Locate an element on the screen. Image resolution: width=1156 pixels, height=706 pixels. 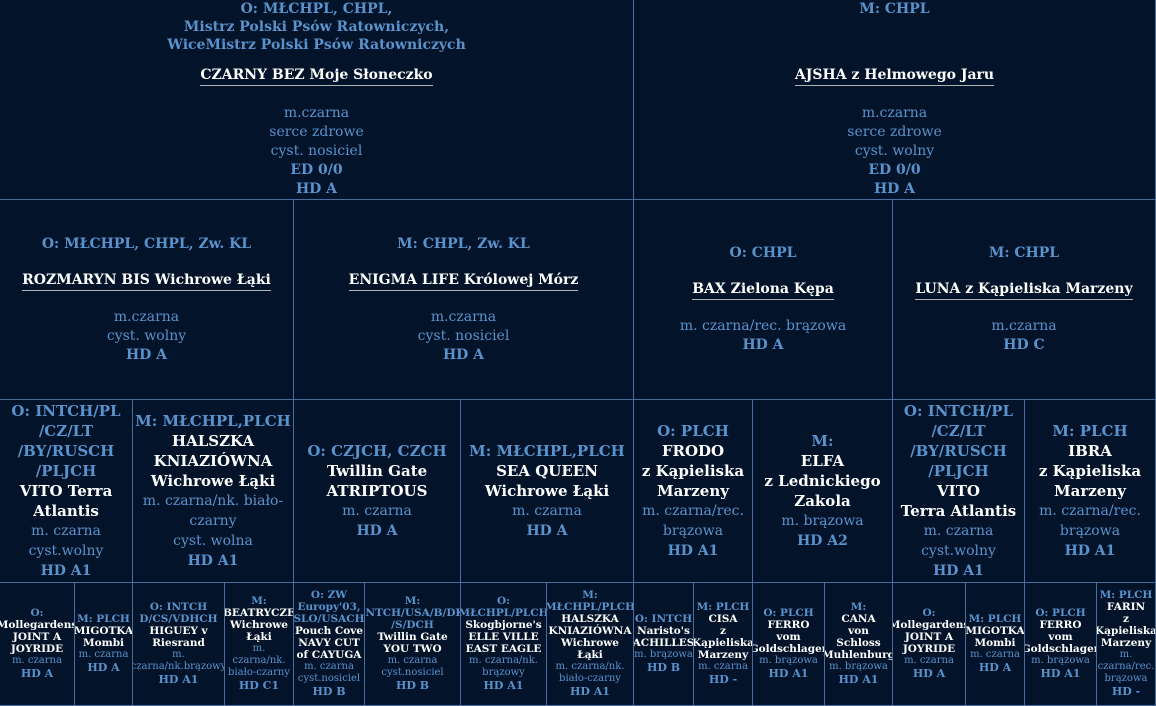
gen4-title: D/CS/VDHCH is located at coordinates (178, 619).